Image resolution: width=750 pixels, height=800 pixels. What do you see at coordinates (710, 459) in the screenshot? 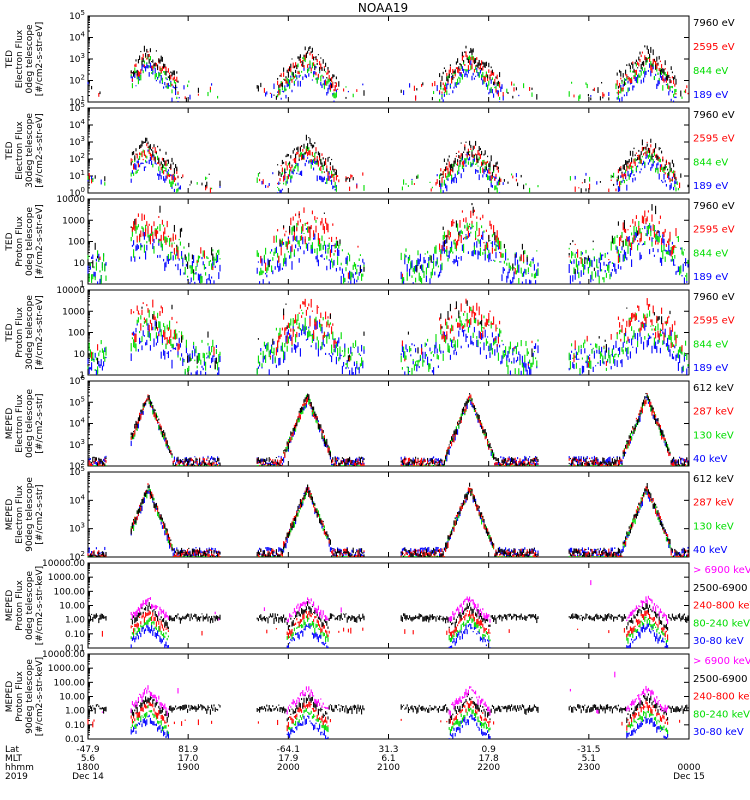
I see `legend-entry: 40 keV` at bounding box center [710, 459].